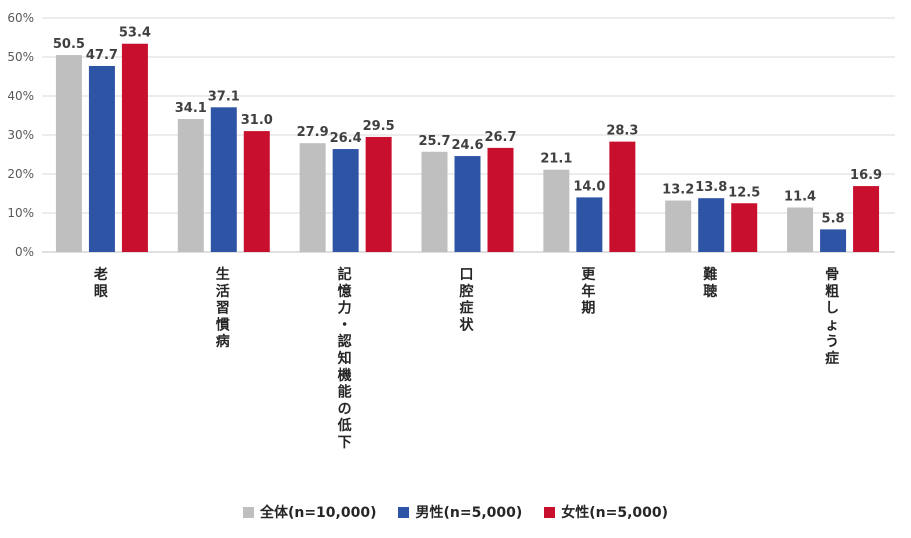 The image size is (911, 538). Describe the element at coordinates (101, 274) in the screenshot. I see `category-label-char: 老` at that location.